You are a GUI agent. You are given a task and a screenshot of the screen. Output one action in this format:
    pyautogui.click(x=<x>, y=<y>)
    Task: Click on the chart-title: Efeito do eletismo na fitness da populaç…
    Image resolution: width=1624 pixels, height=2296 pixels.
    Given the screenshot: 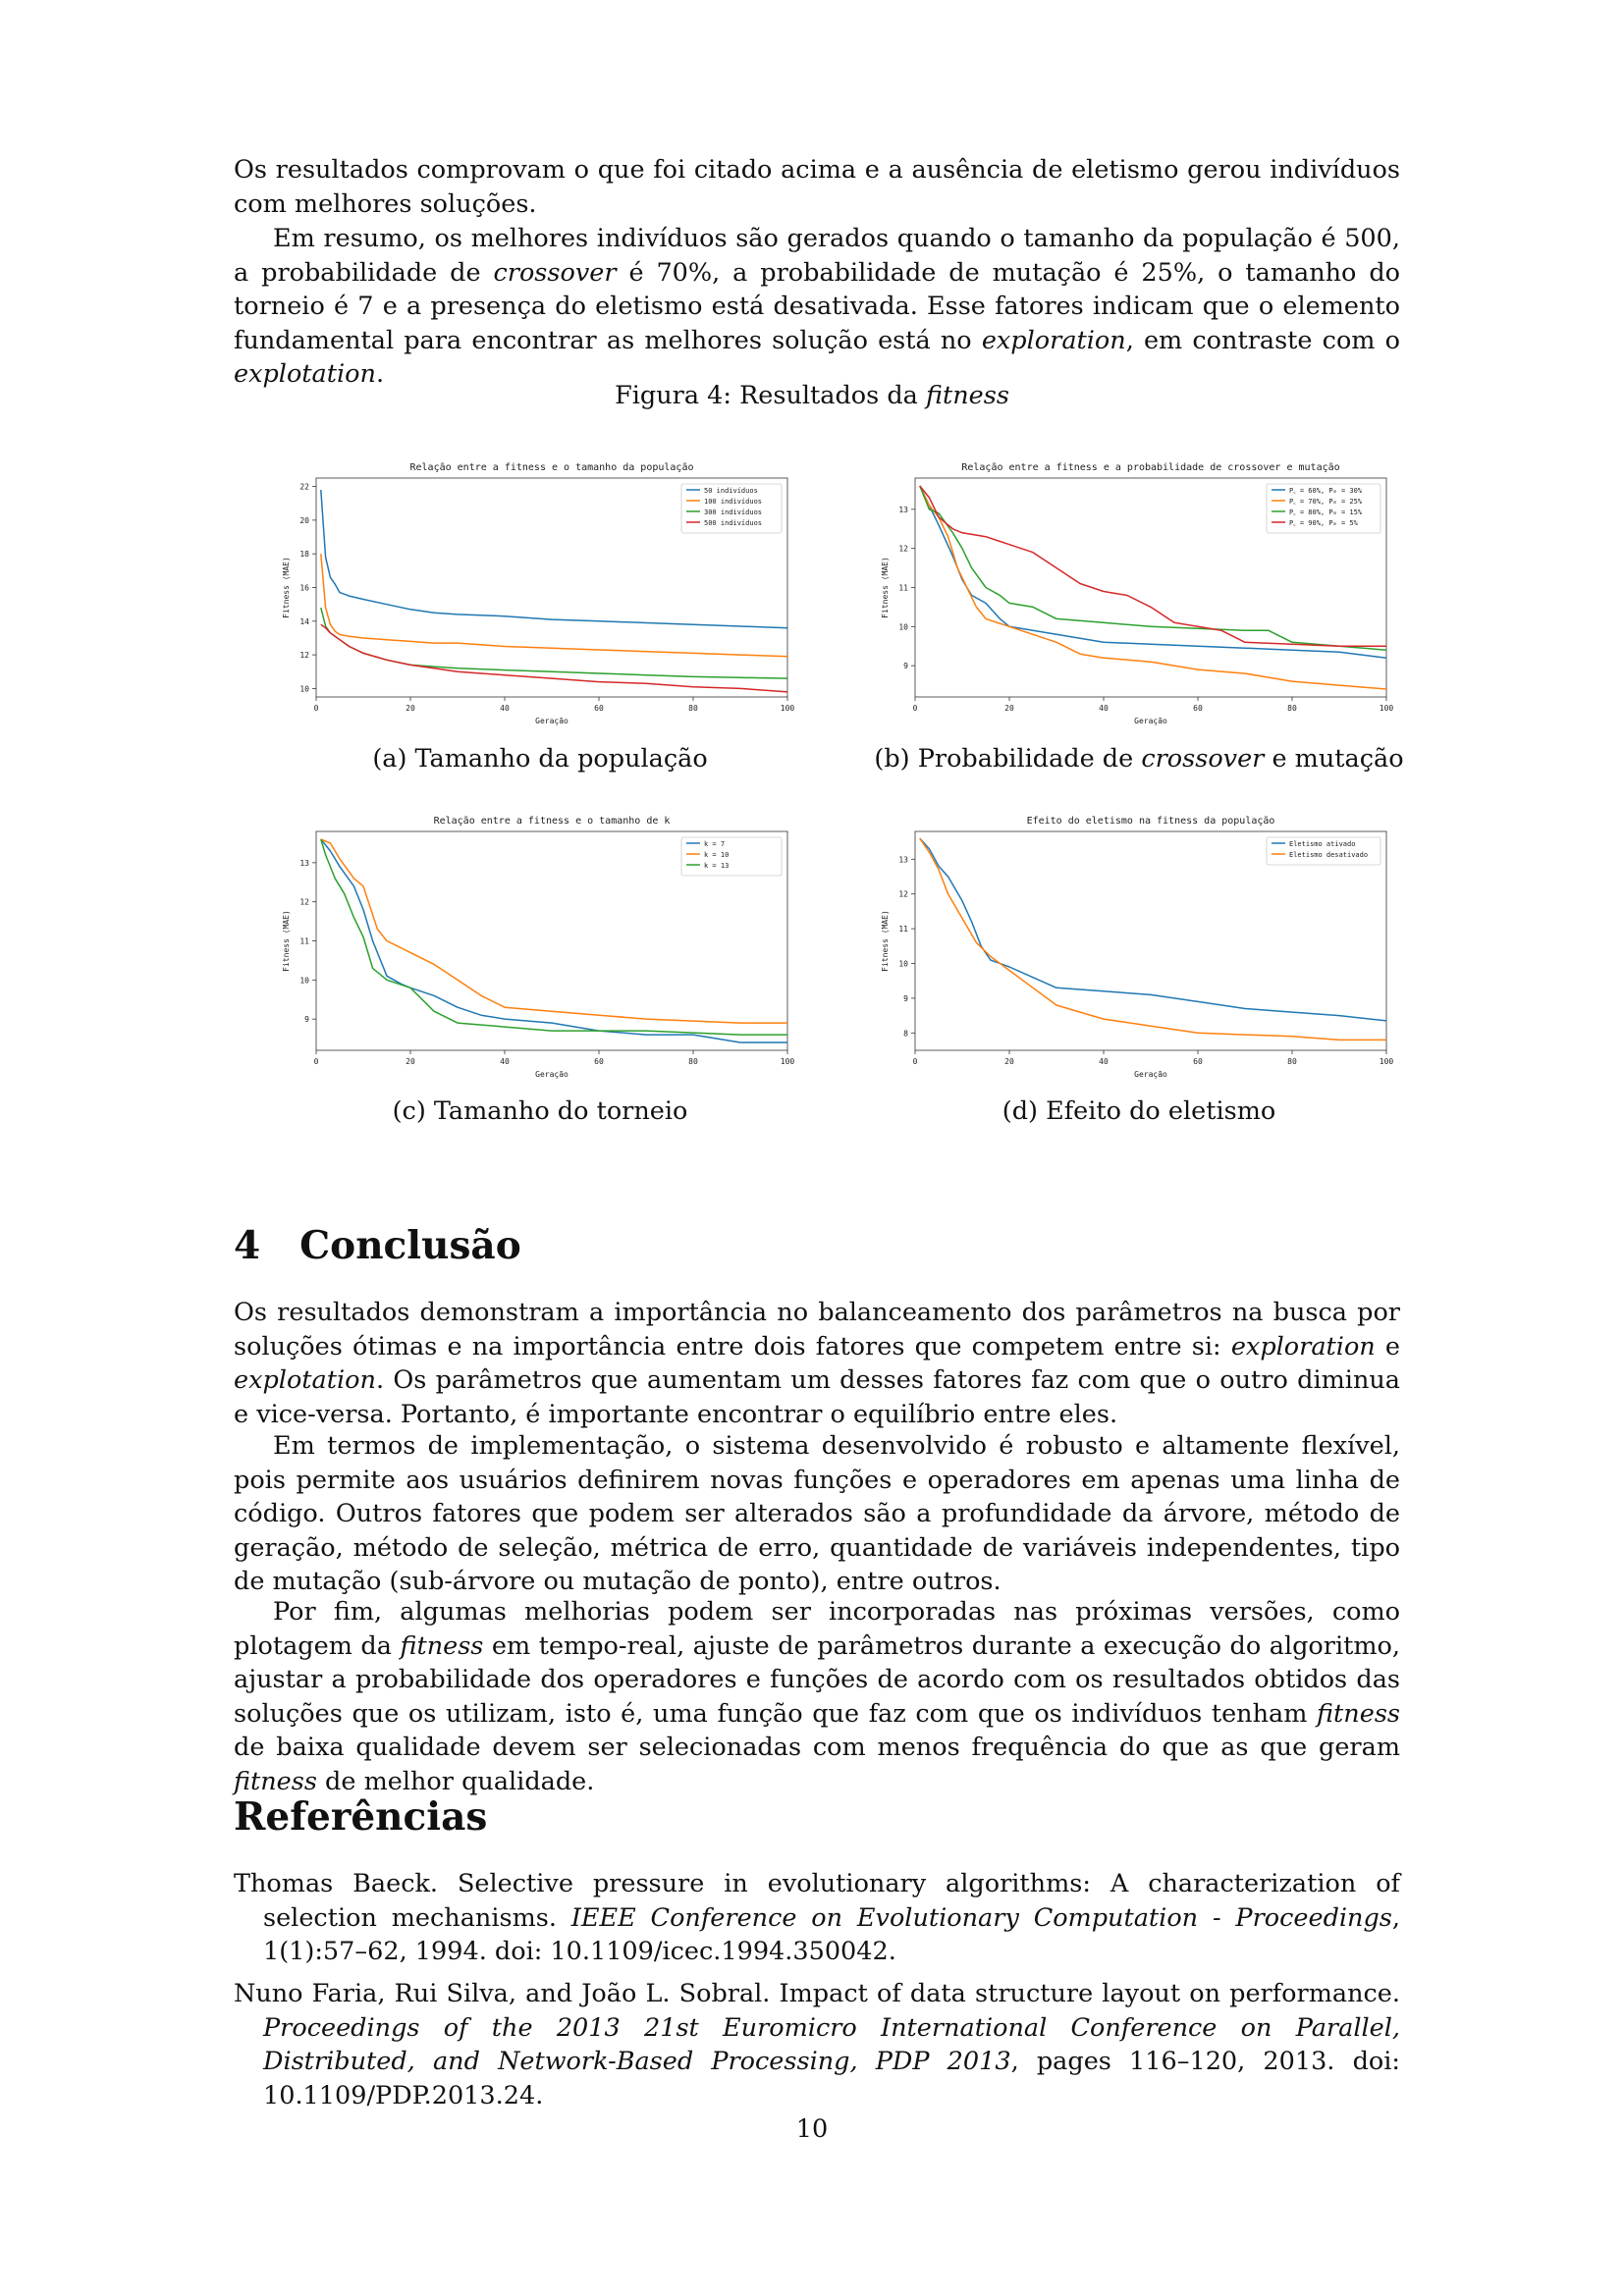 What is the action you would take?
    pyautogui.click(x=1151, y=821)
    